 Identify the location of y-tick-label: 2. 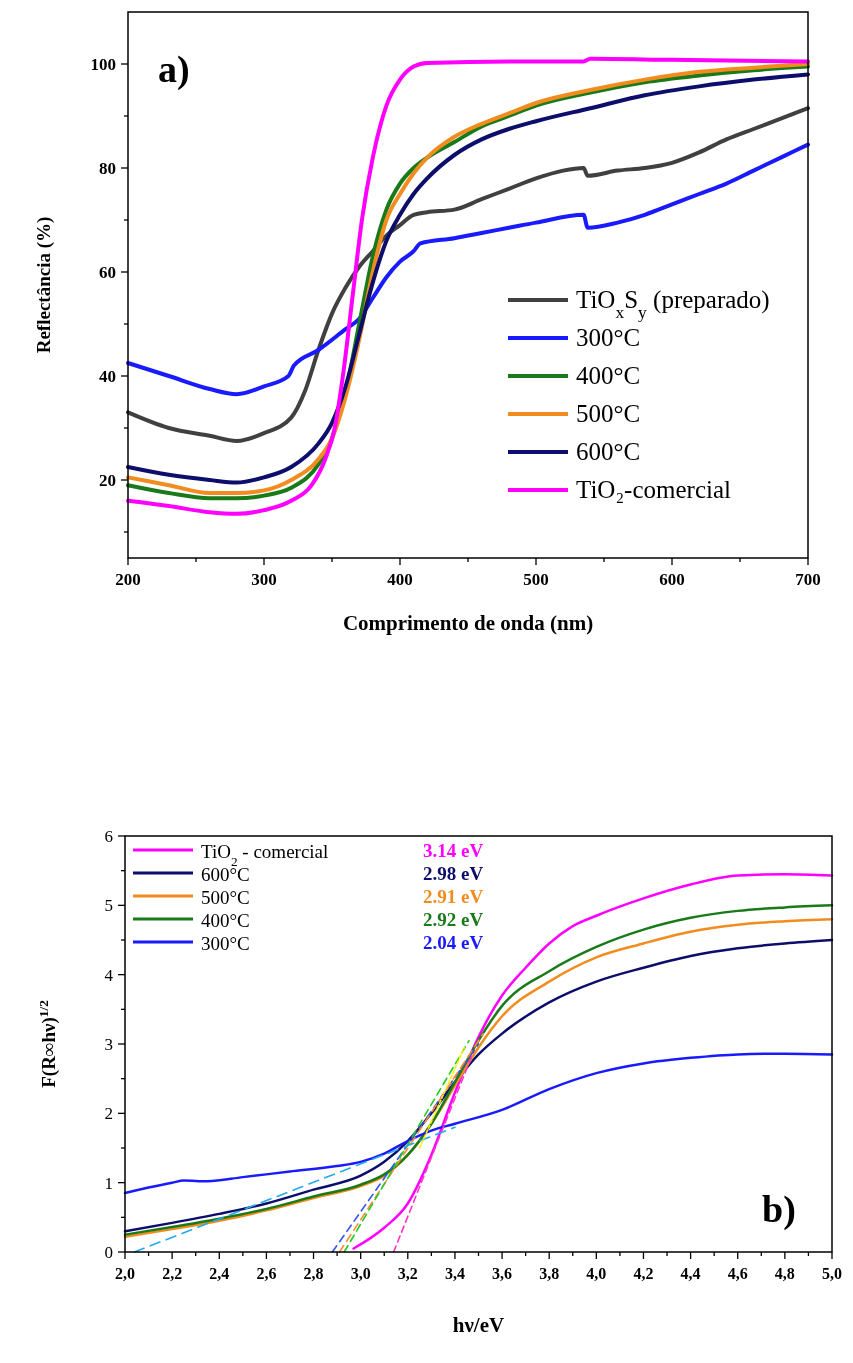
(108, 1114).